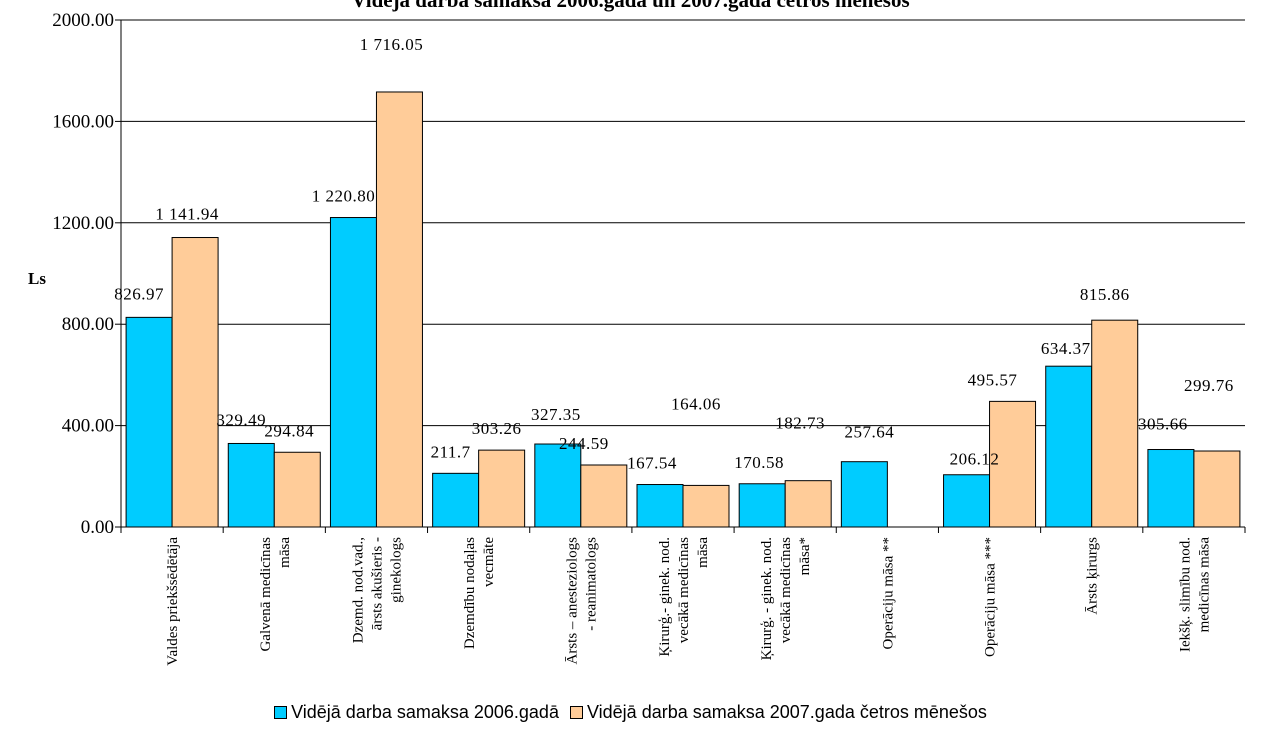  I want to click on y-tick-label: 1200.00, so click(83, 223).